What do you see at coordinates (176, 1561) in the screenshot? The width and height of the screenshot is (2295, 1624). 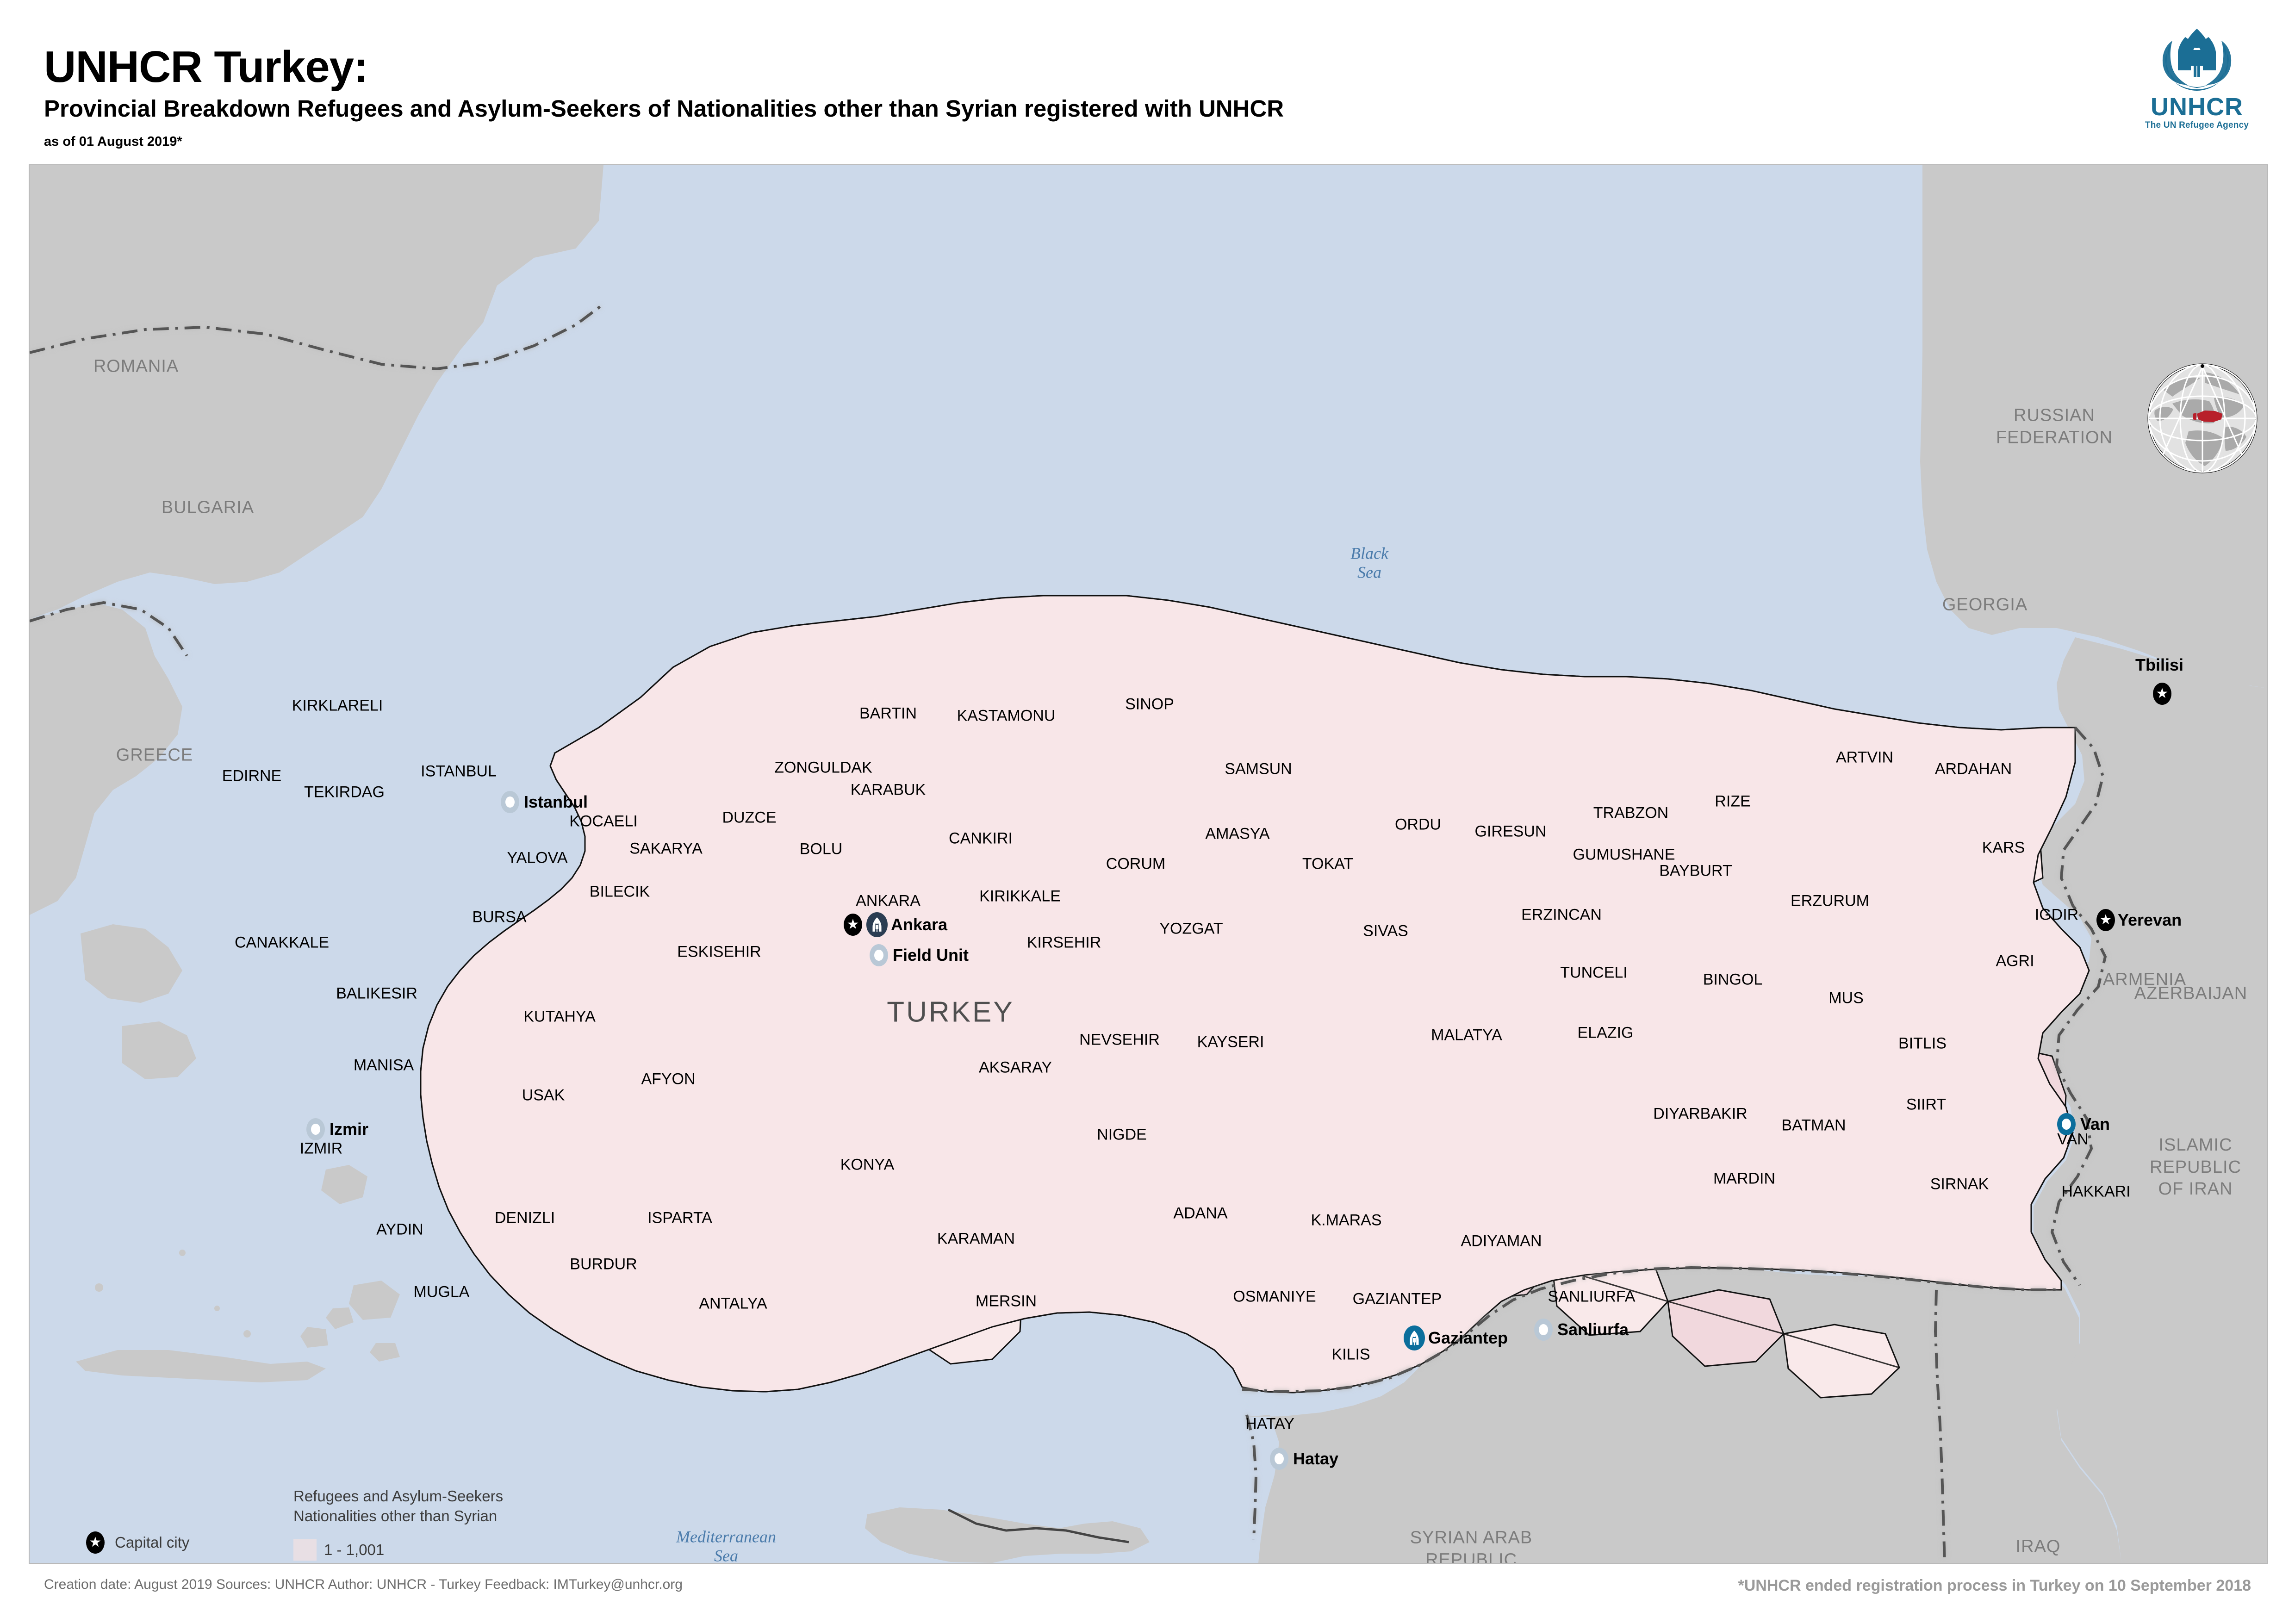 I see `legend-row-country-office: UNHCR Country Office` at bounding box center [176, 1561].